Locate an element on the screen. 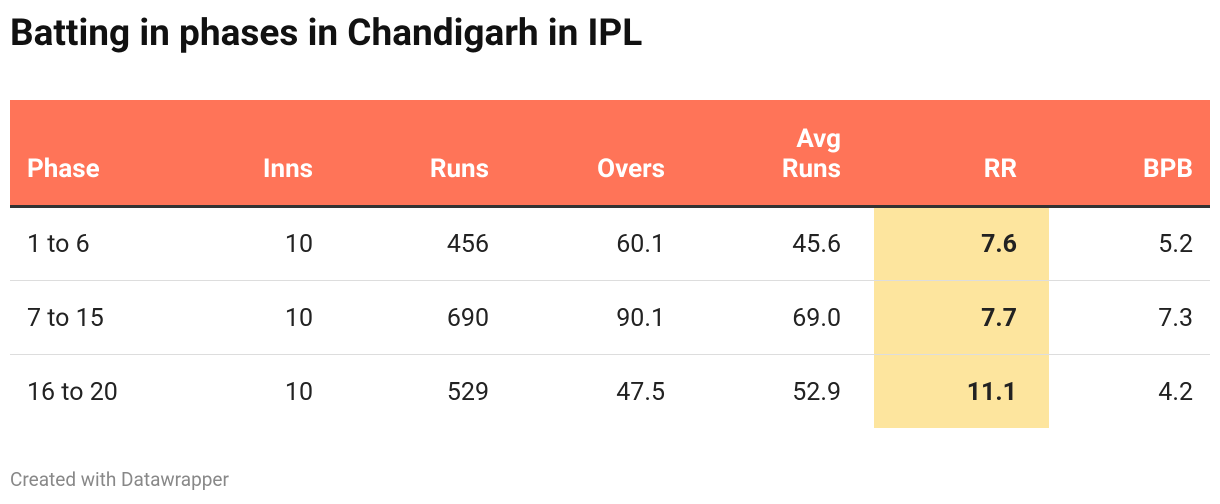 The height and width of the screenshot is (504, 1220). table-title: Batting in phases in Chandigarh in IPL is located at coordinates (326, 33).